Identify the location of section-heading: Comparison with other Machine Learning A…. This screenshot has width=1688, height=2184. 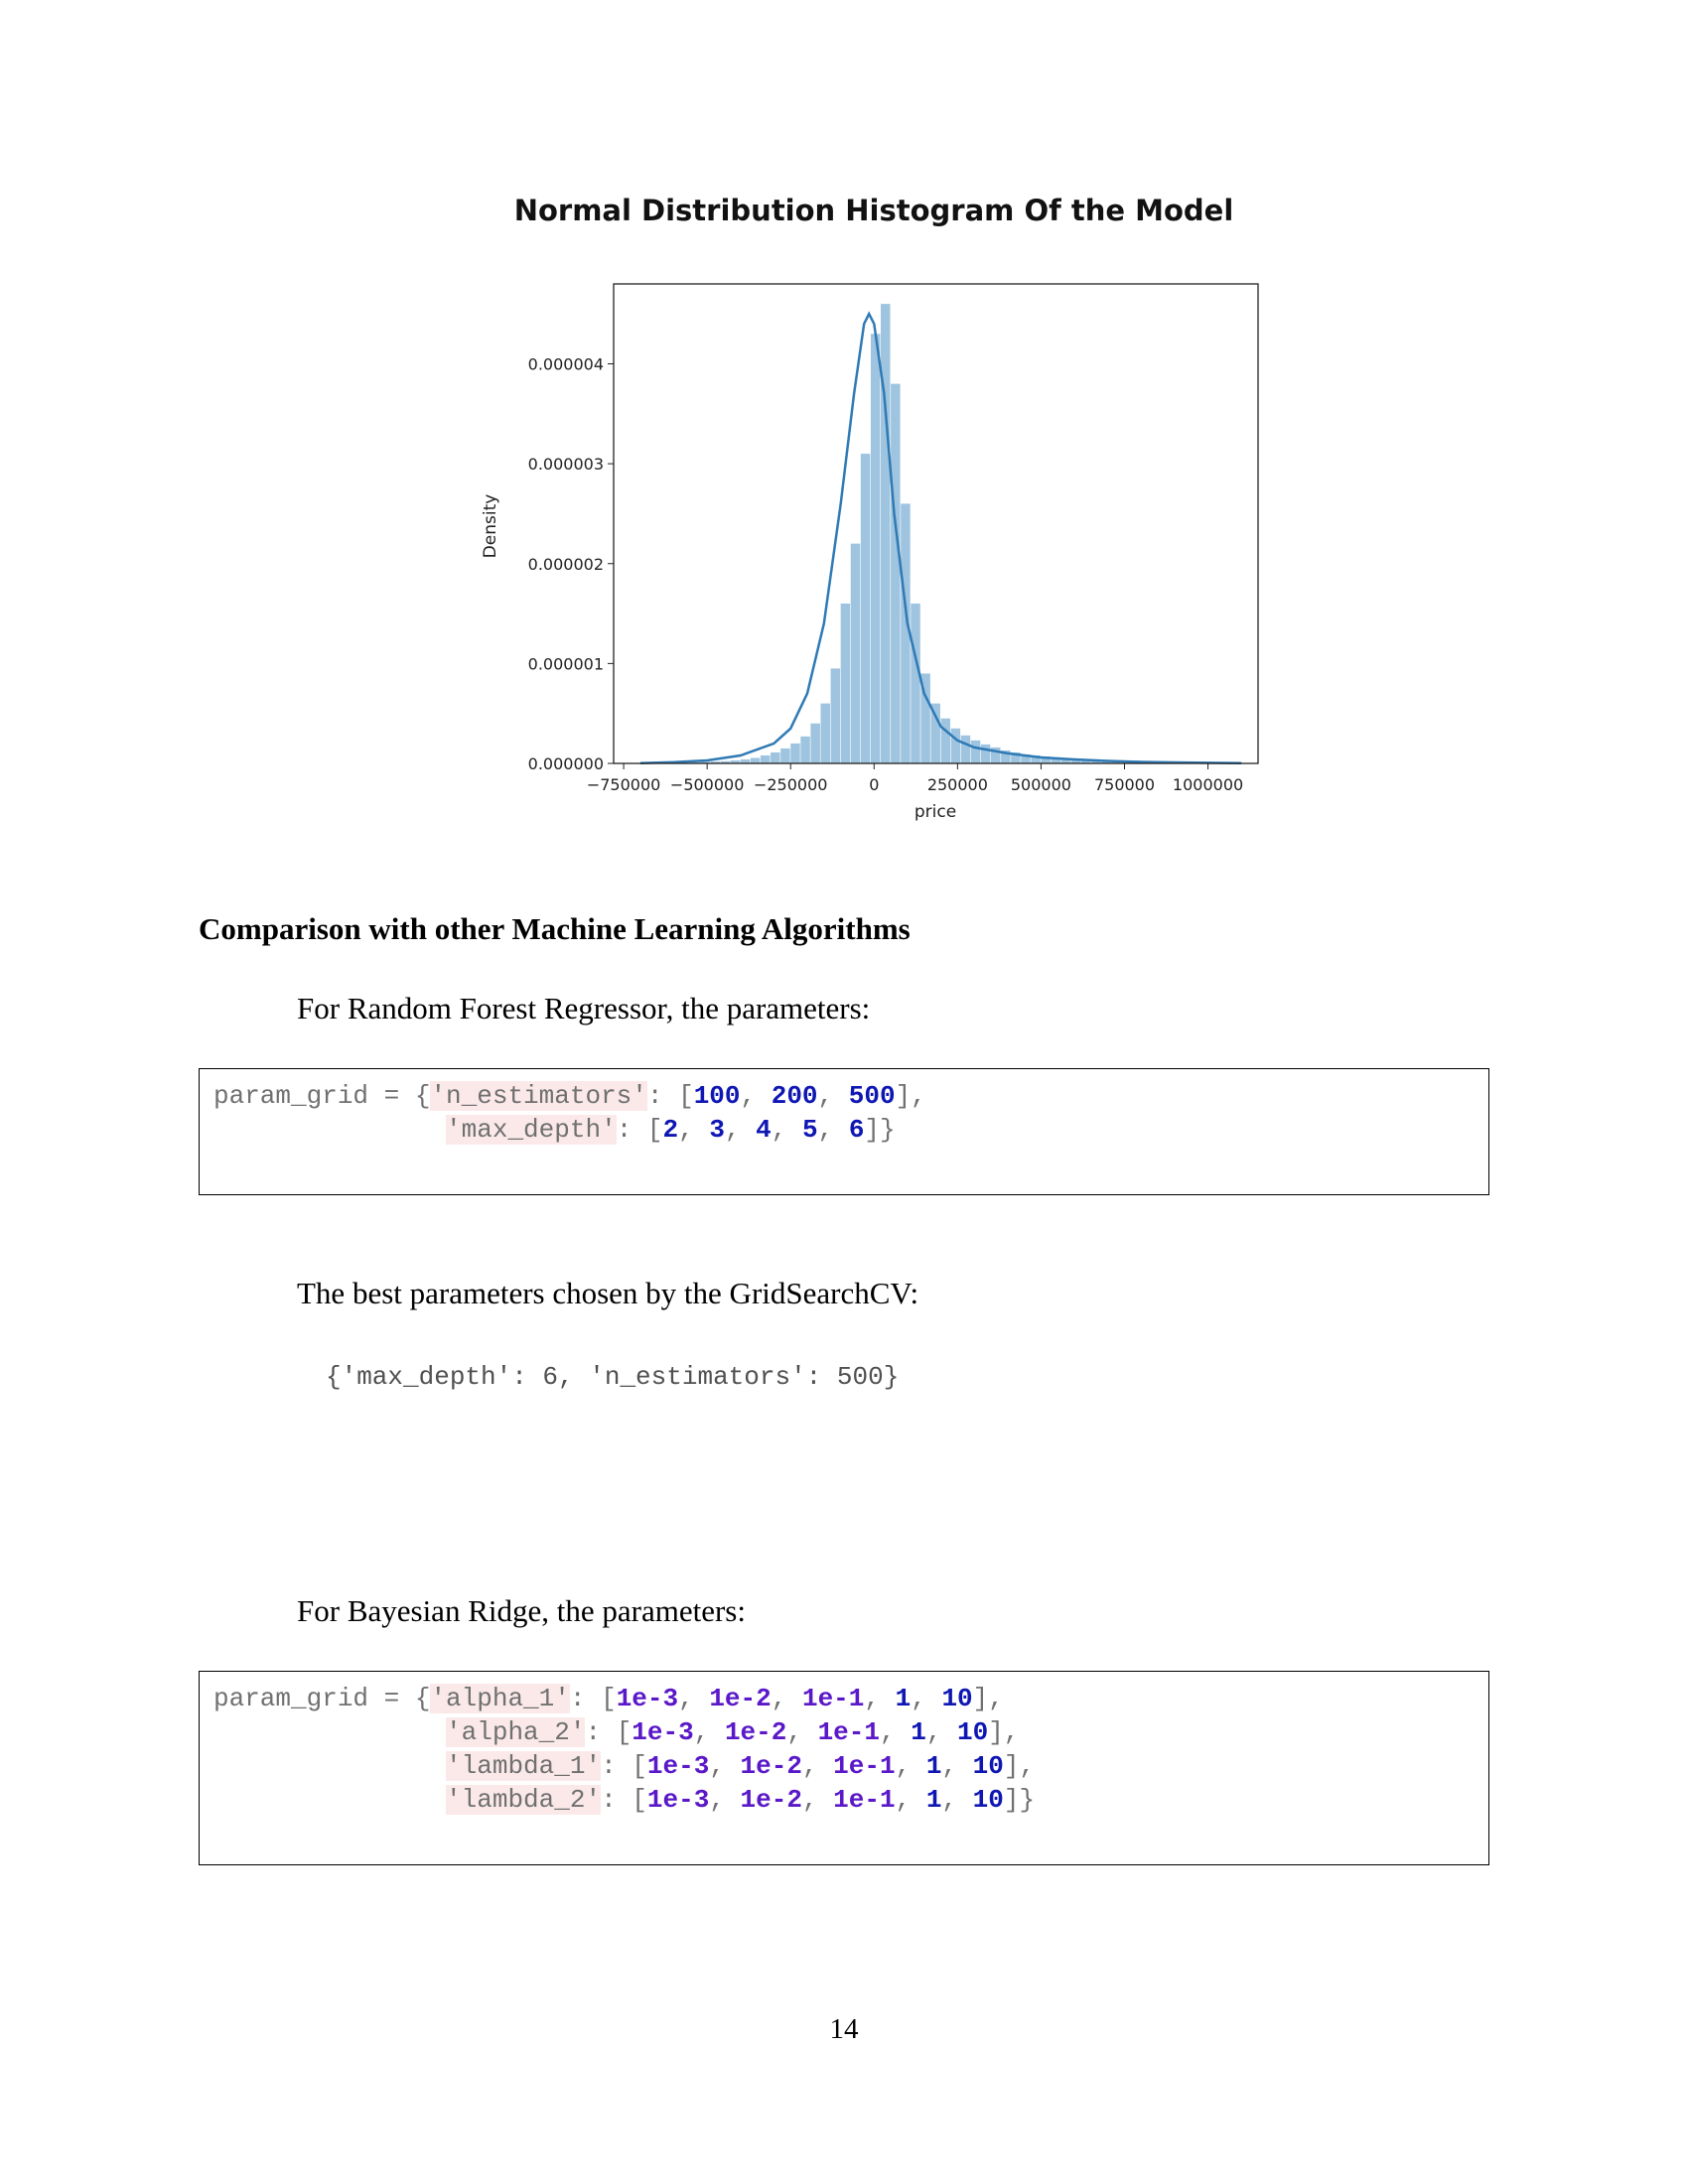
(555, 928).